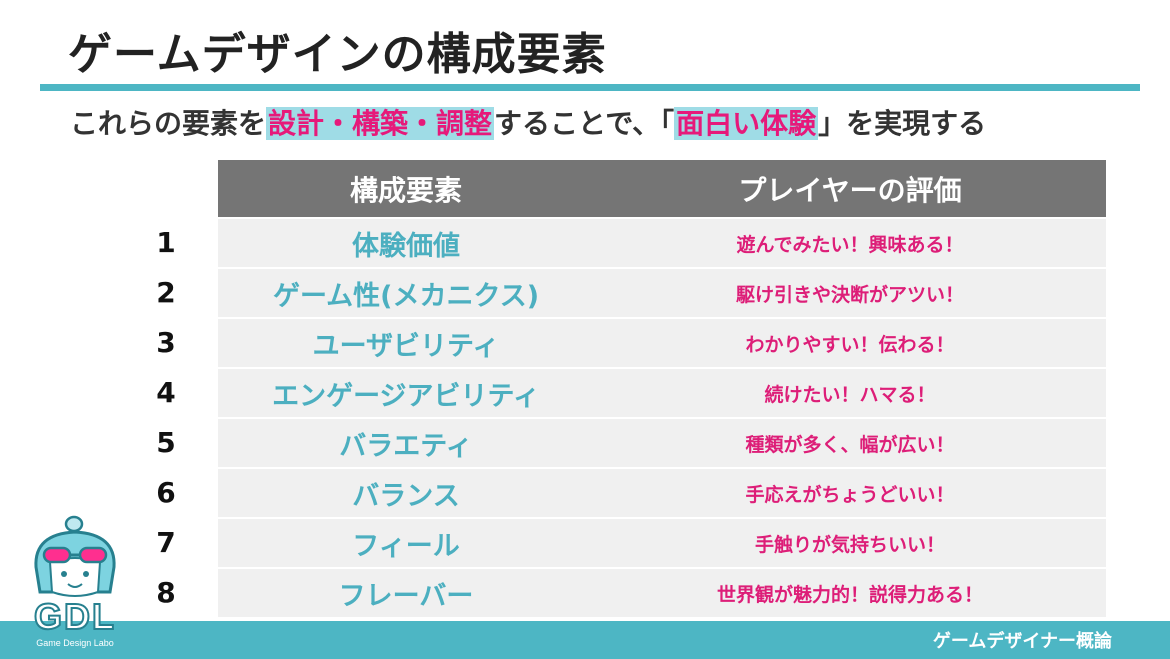 The height and width of the screenshot is (659, 1170). What do you see at coordinates (406, 592) in the screenshot?
I see `element-cell: フレーバー` at bounding box center [406, 592].